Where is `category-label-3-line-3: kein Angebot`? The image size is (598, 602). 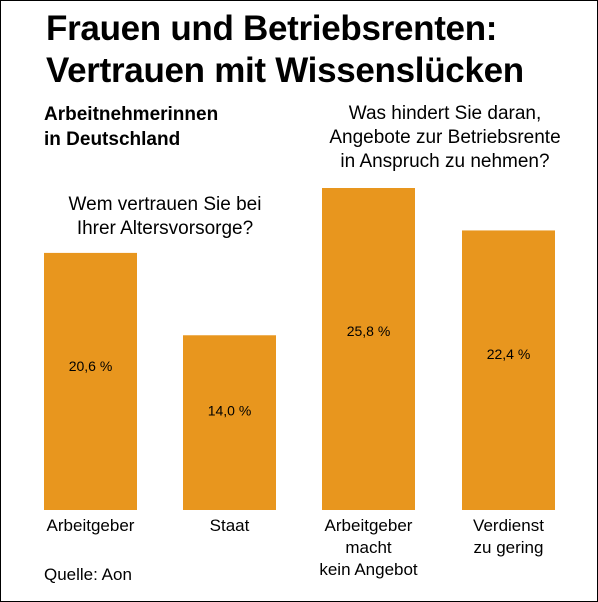 category-label-3-line-3: kein Angebot is located at coordinates (368, 569).